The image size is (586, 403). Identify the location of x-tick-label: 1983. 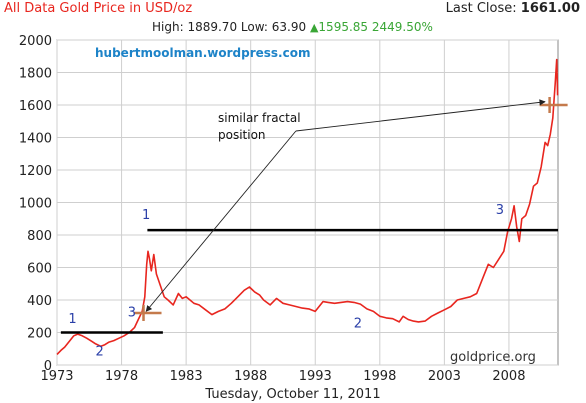
(186, 376).